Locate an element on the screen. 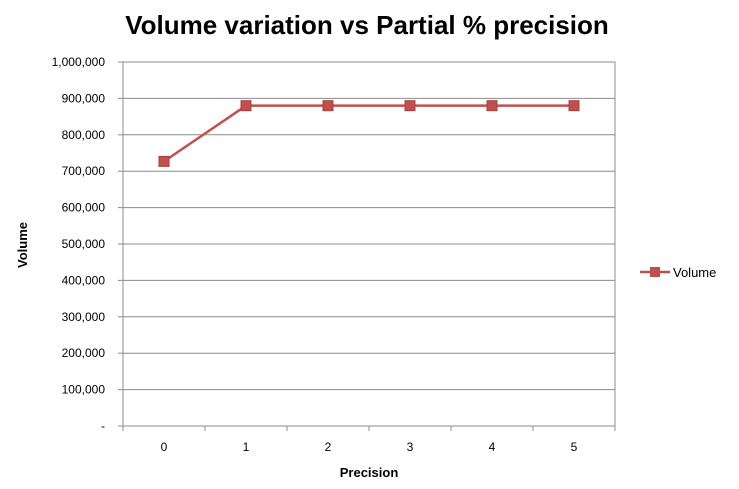 This screenshot has width=739, height=489. y-tick-label: 400,000 is located at coordinates (84, 280).